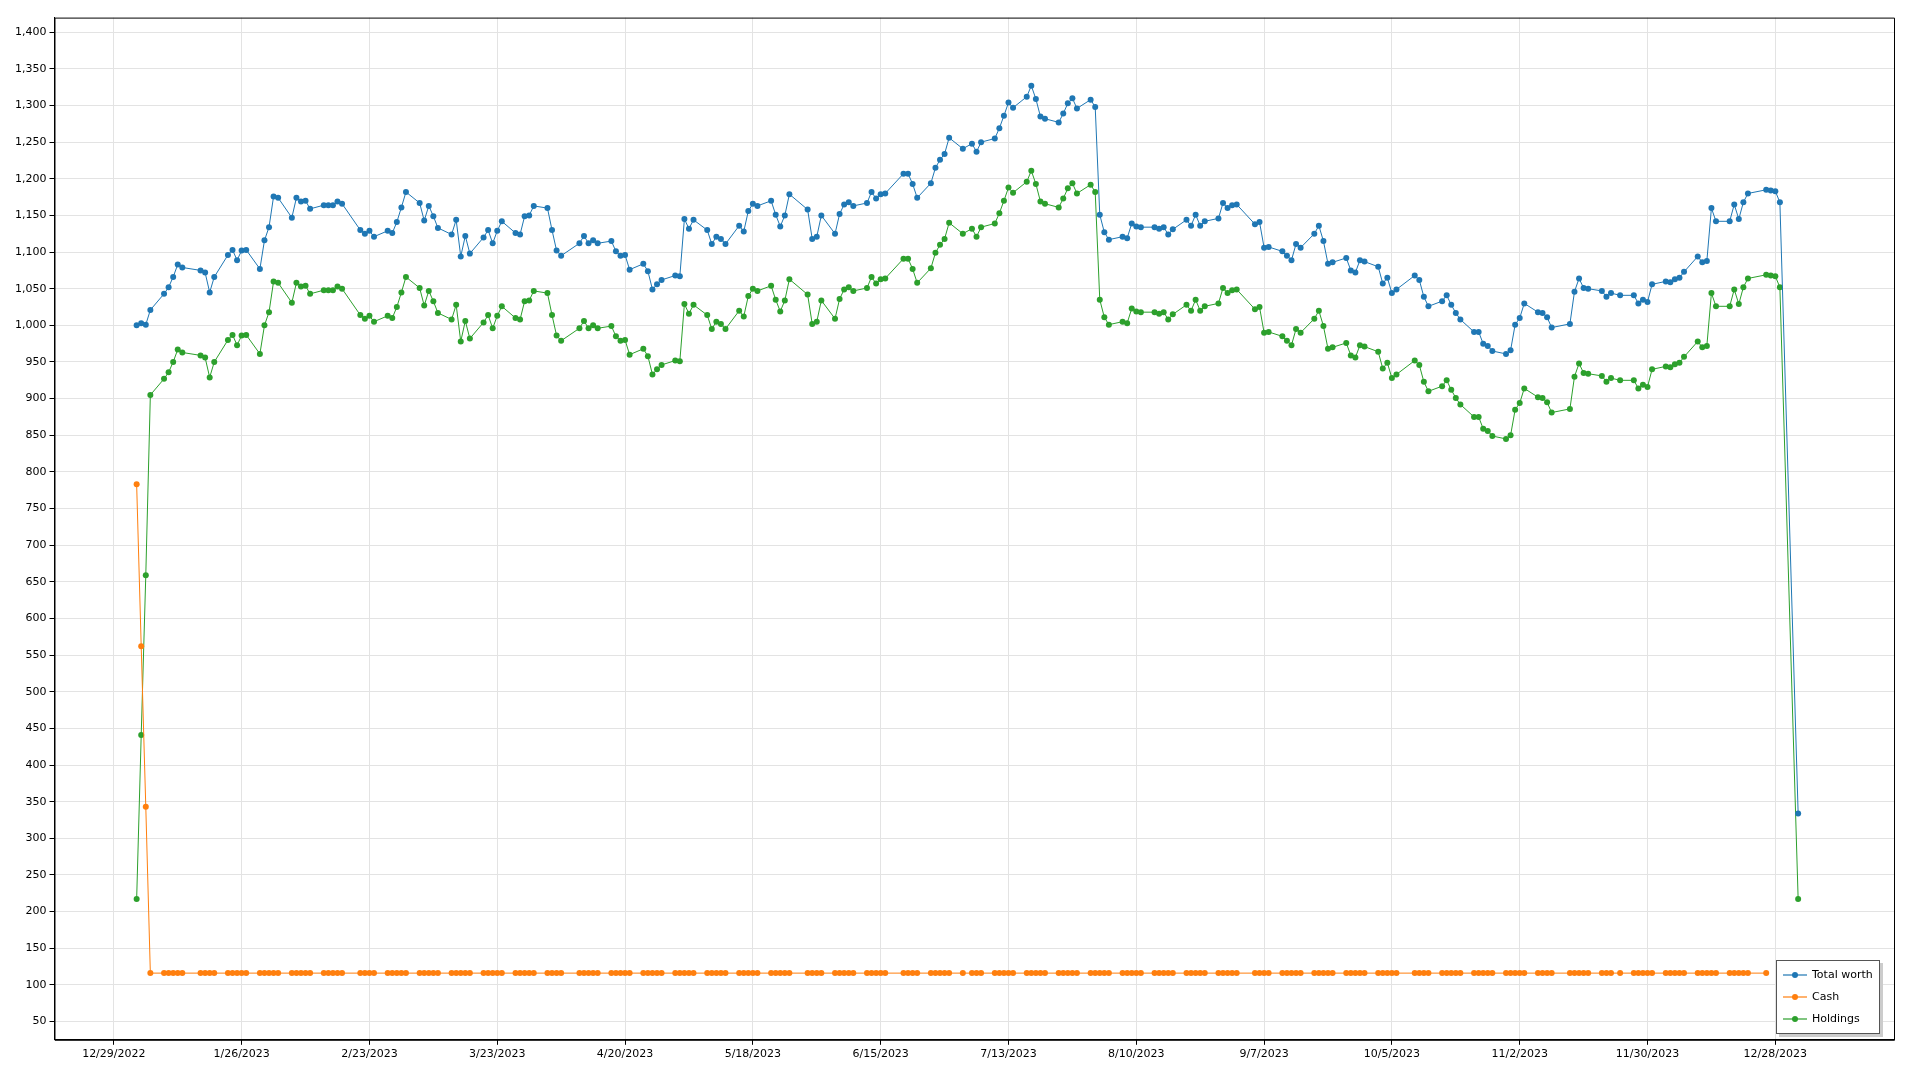  I want to click on x-tick-label: 12/28/2023, so click(1775, 1054).